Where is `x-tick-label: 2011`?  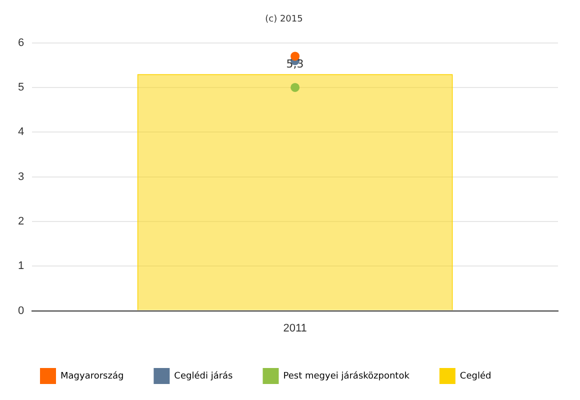 x-tick-label: 2011 is located at coordinates (295, 328).